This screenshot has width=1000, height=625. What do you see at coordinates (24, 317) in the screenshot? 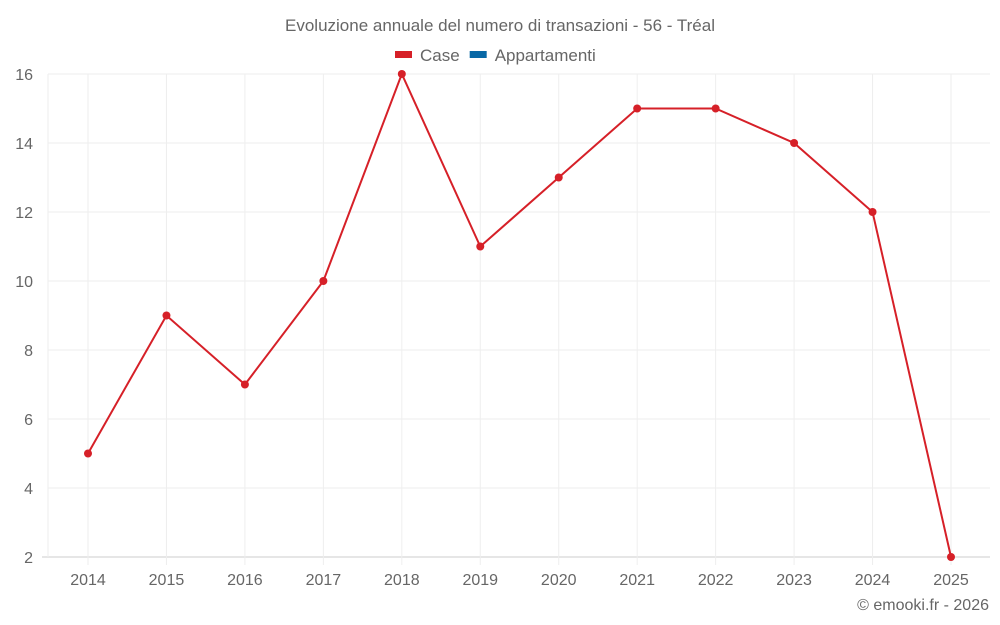
I see `y-axis: 2 4 6 8 10 12 14 16` at bounding box center [24, 317].